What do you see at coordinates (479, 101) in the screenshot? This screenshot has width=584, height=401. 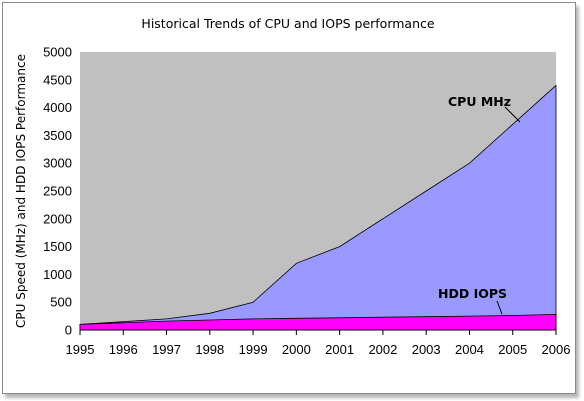 I see `cpu-mhz-label: CPU MHz` at bounding box center [479, 101].